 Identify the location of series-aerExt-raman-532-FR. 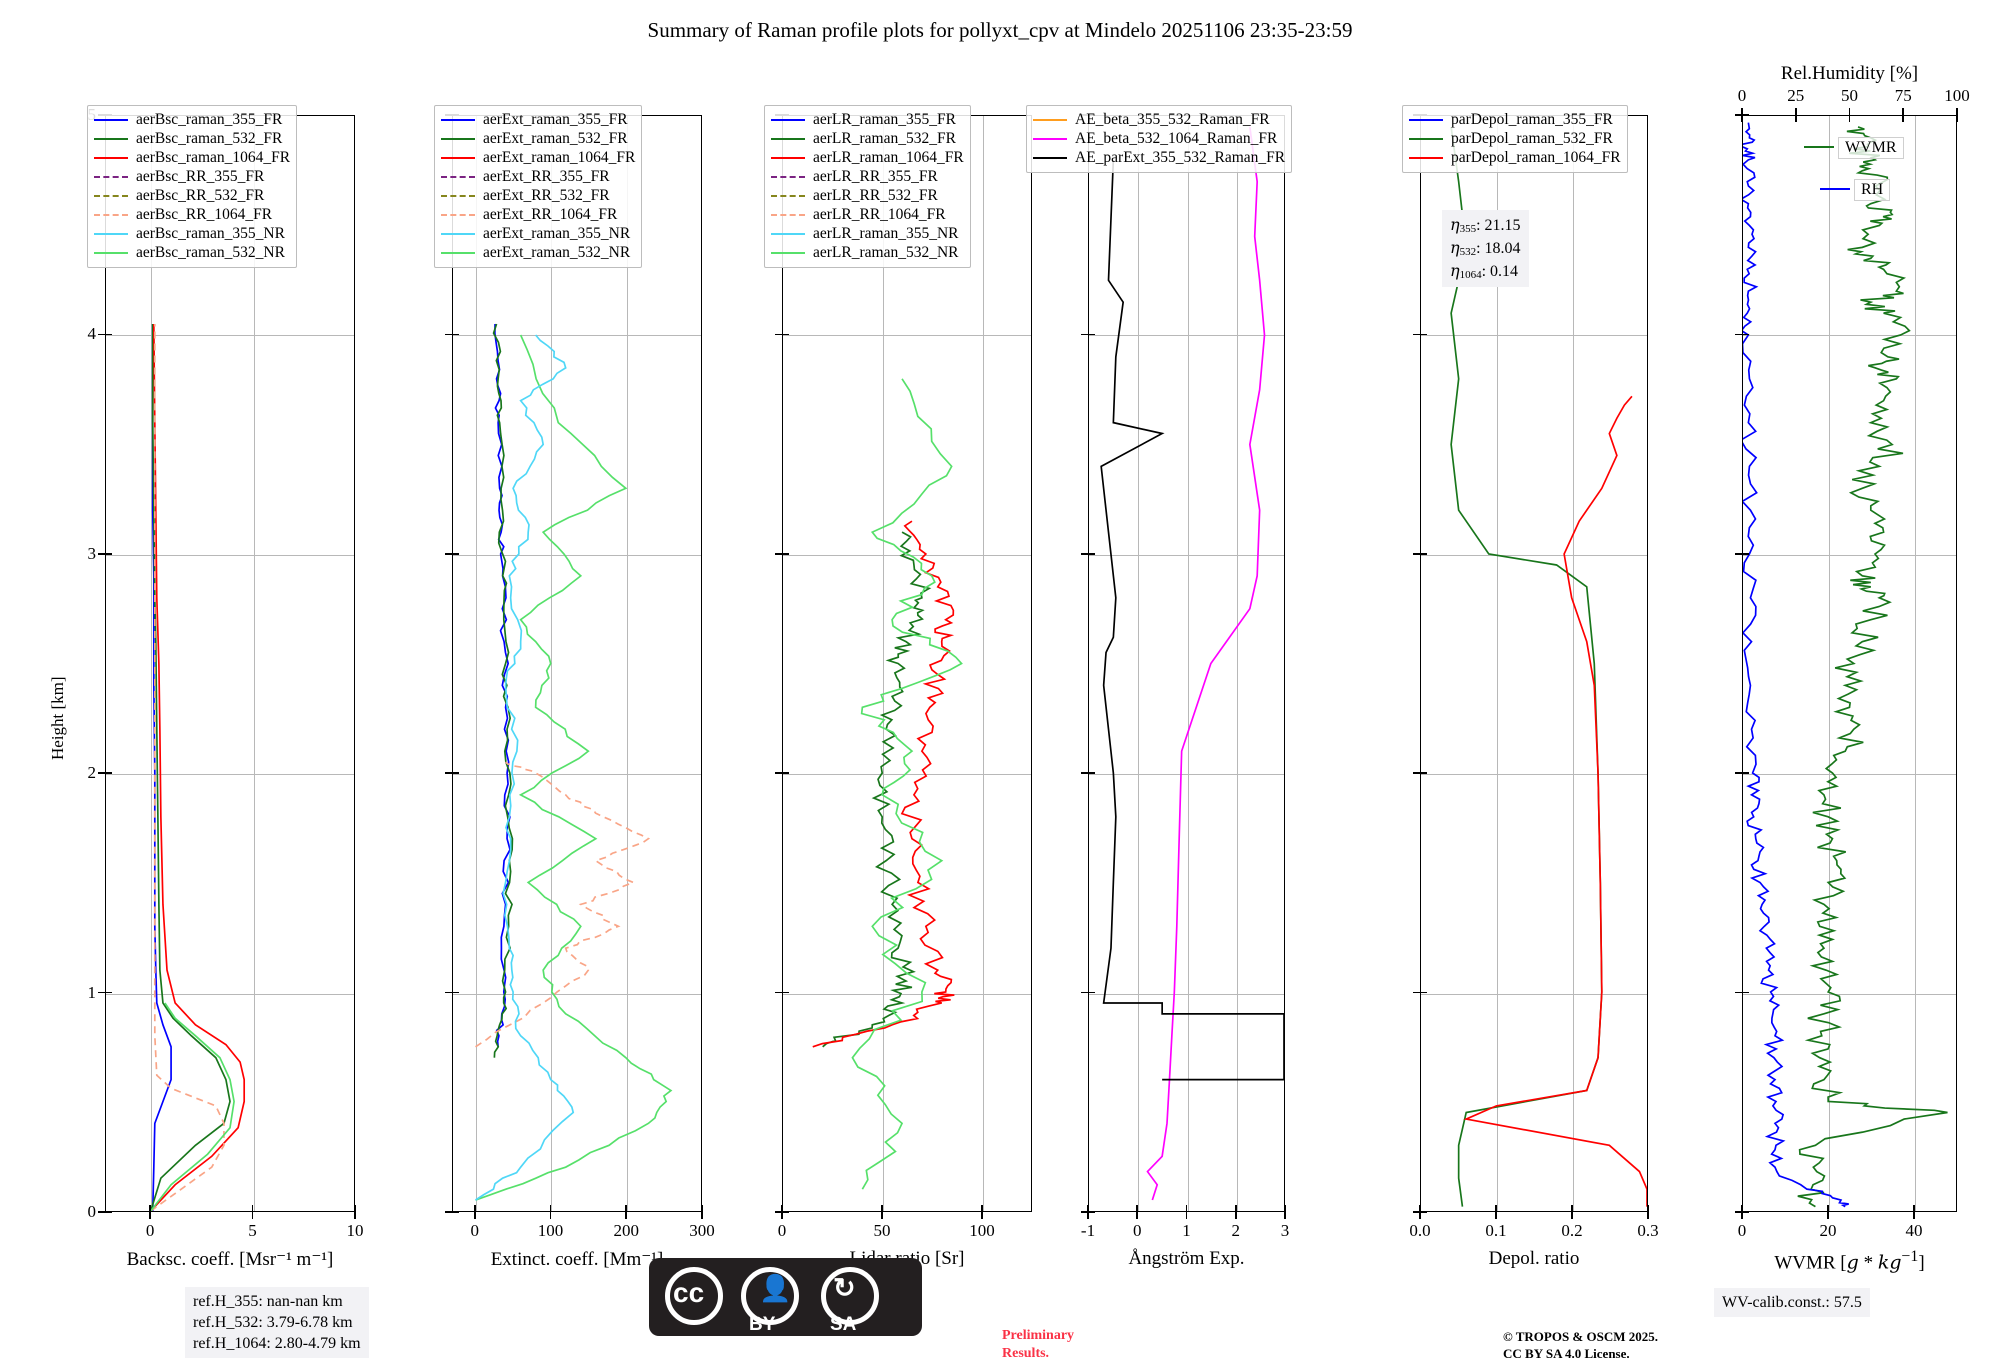
(503, 690).